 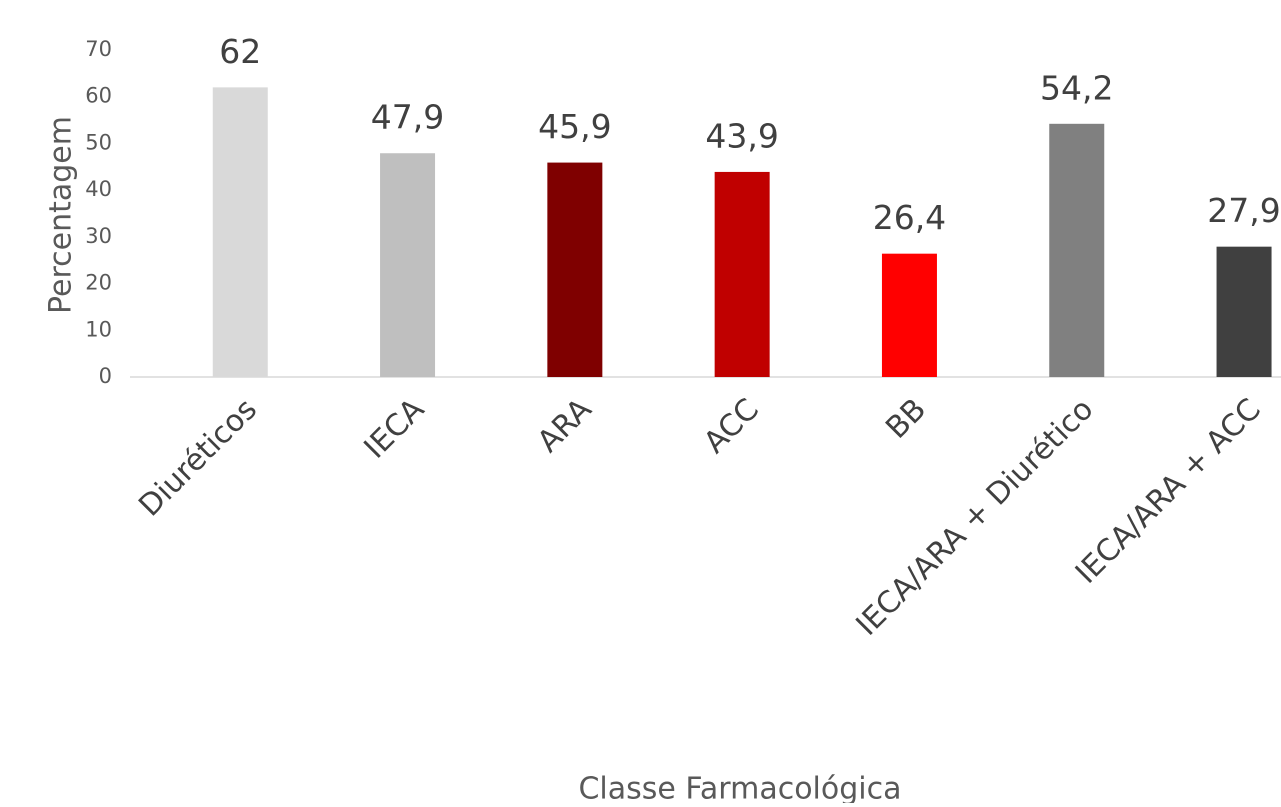 I want to click on y-tick-label: 50, so click(x=98, y=142).